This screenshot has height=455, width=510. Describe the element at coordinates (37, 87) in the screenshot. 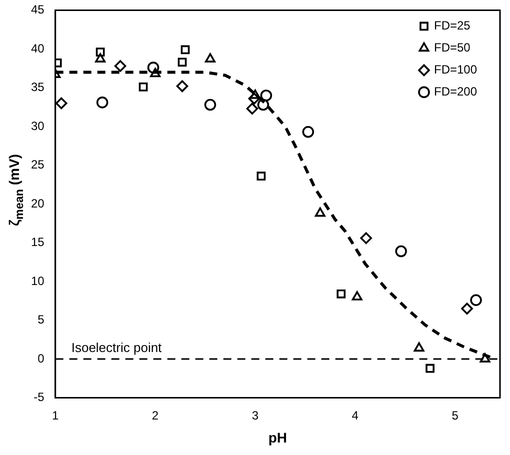

I see `y-tick-label: 35` at that location.